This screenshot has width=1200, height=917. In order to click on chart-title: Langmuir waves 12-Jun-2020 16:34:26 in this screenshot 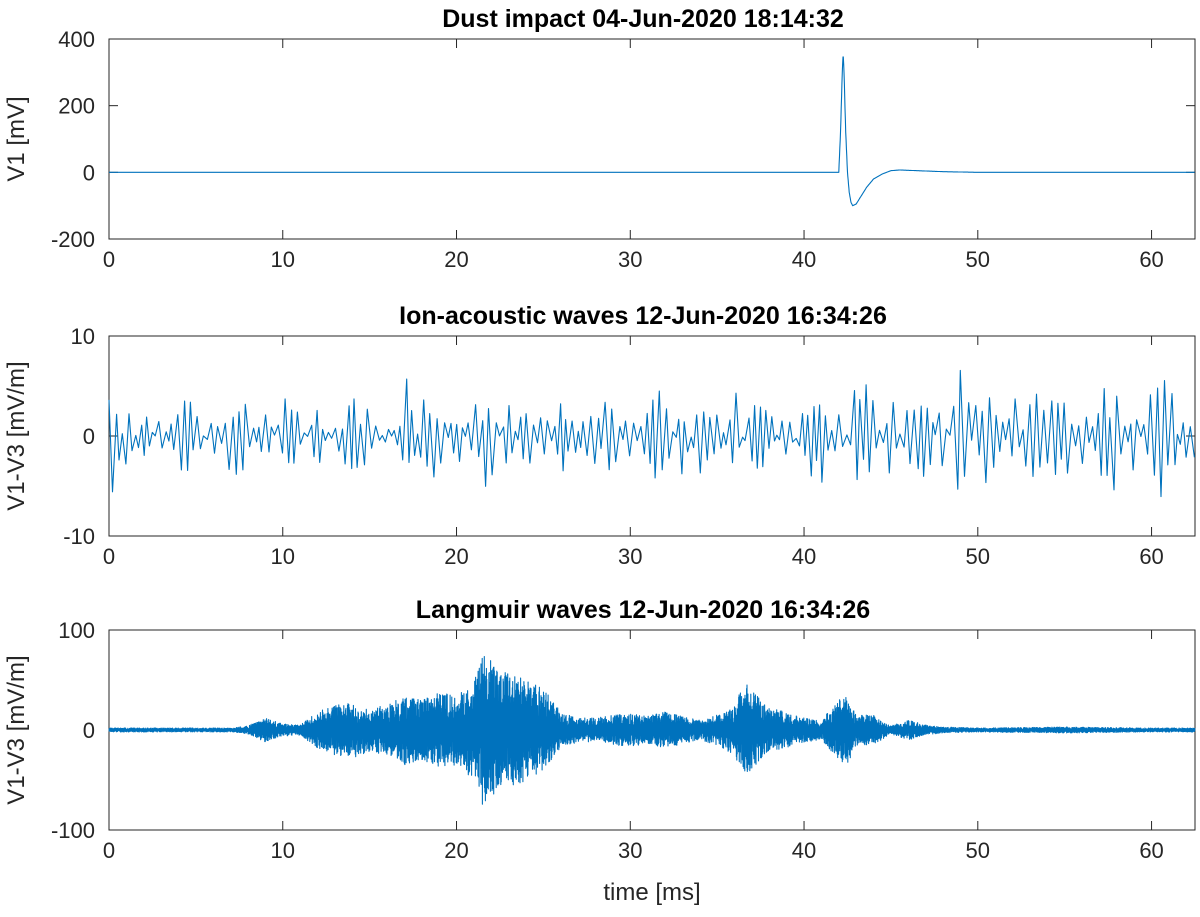, I will do `click(643, 610)`.